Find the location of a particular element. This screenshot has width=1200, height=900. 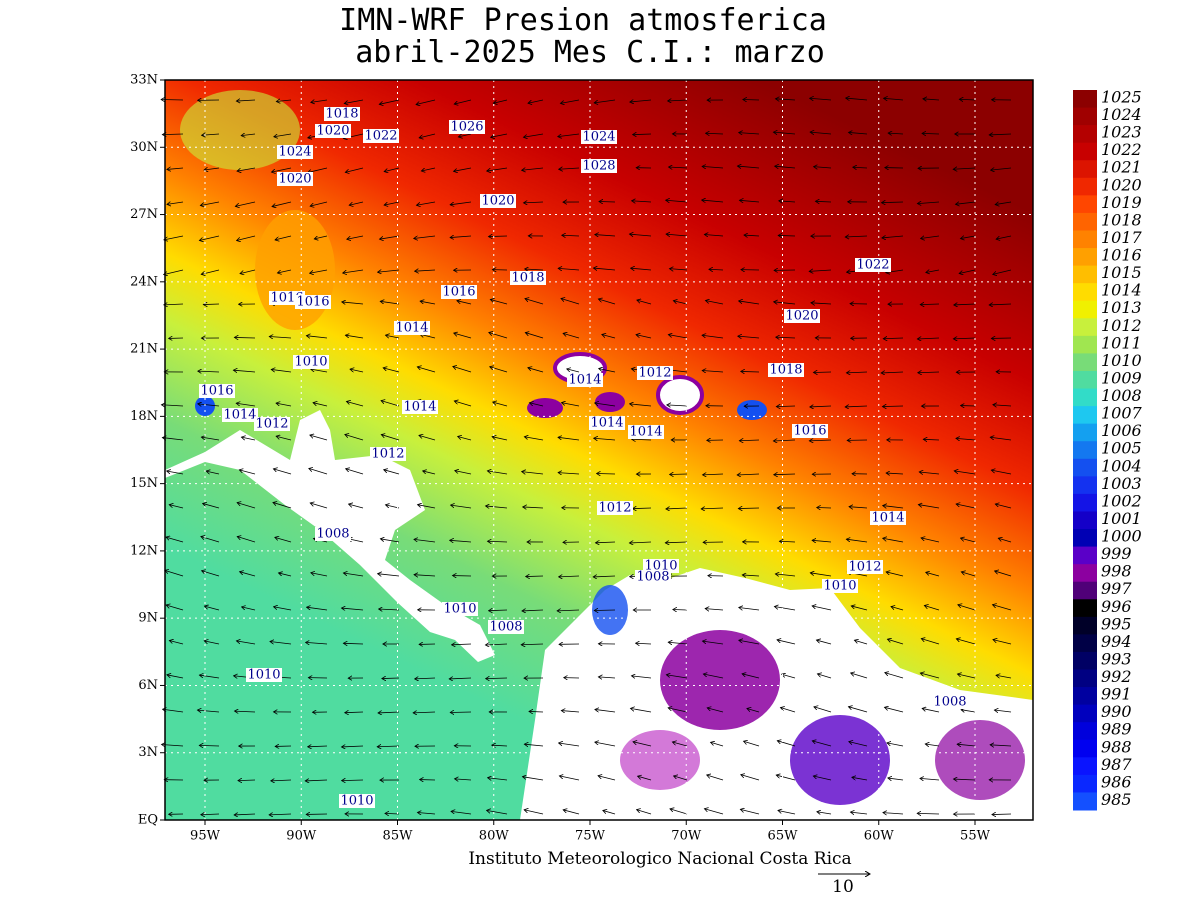

colorbar-label: 987 is located at coordinates (1116, 764).